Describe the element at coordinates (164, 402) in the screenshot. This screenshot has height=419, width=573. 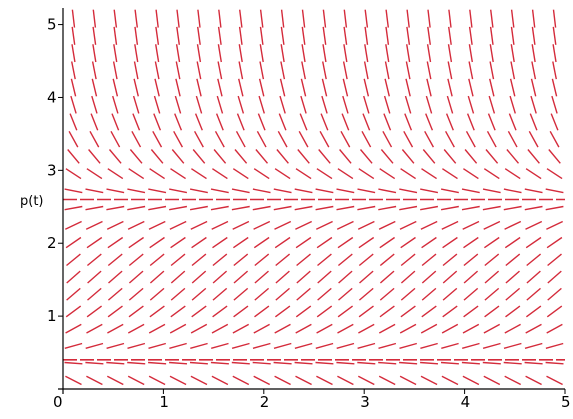
I see `x-tick-label: 1` at that location.